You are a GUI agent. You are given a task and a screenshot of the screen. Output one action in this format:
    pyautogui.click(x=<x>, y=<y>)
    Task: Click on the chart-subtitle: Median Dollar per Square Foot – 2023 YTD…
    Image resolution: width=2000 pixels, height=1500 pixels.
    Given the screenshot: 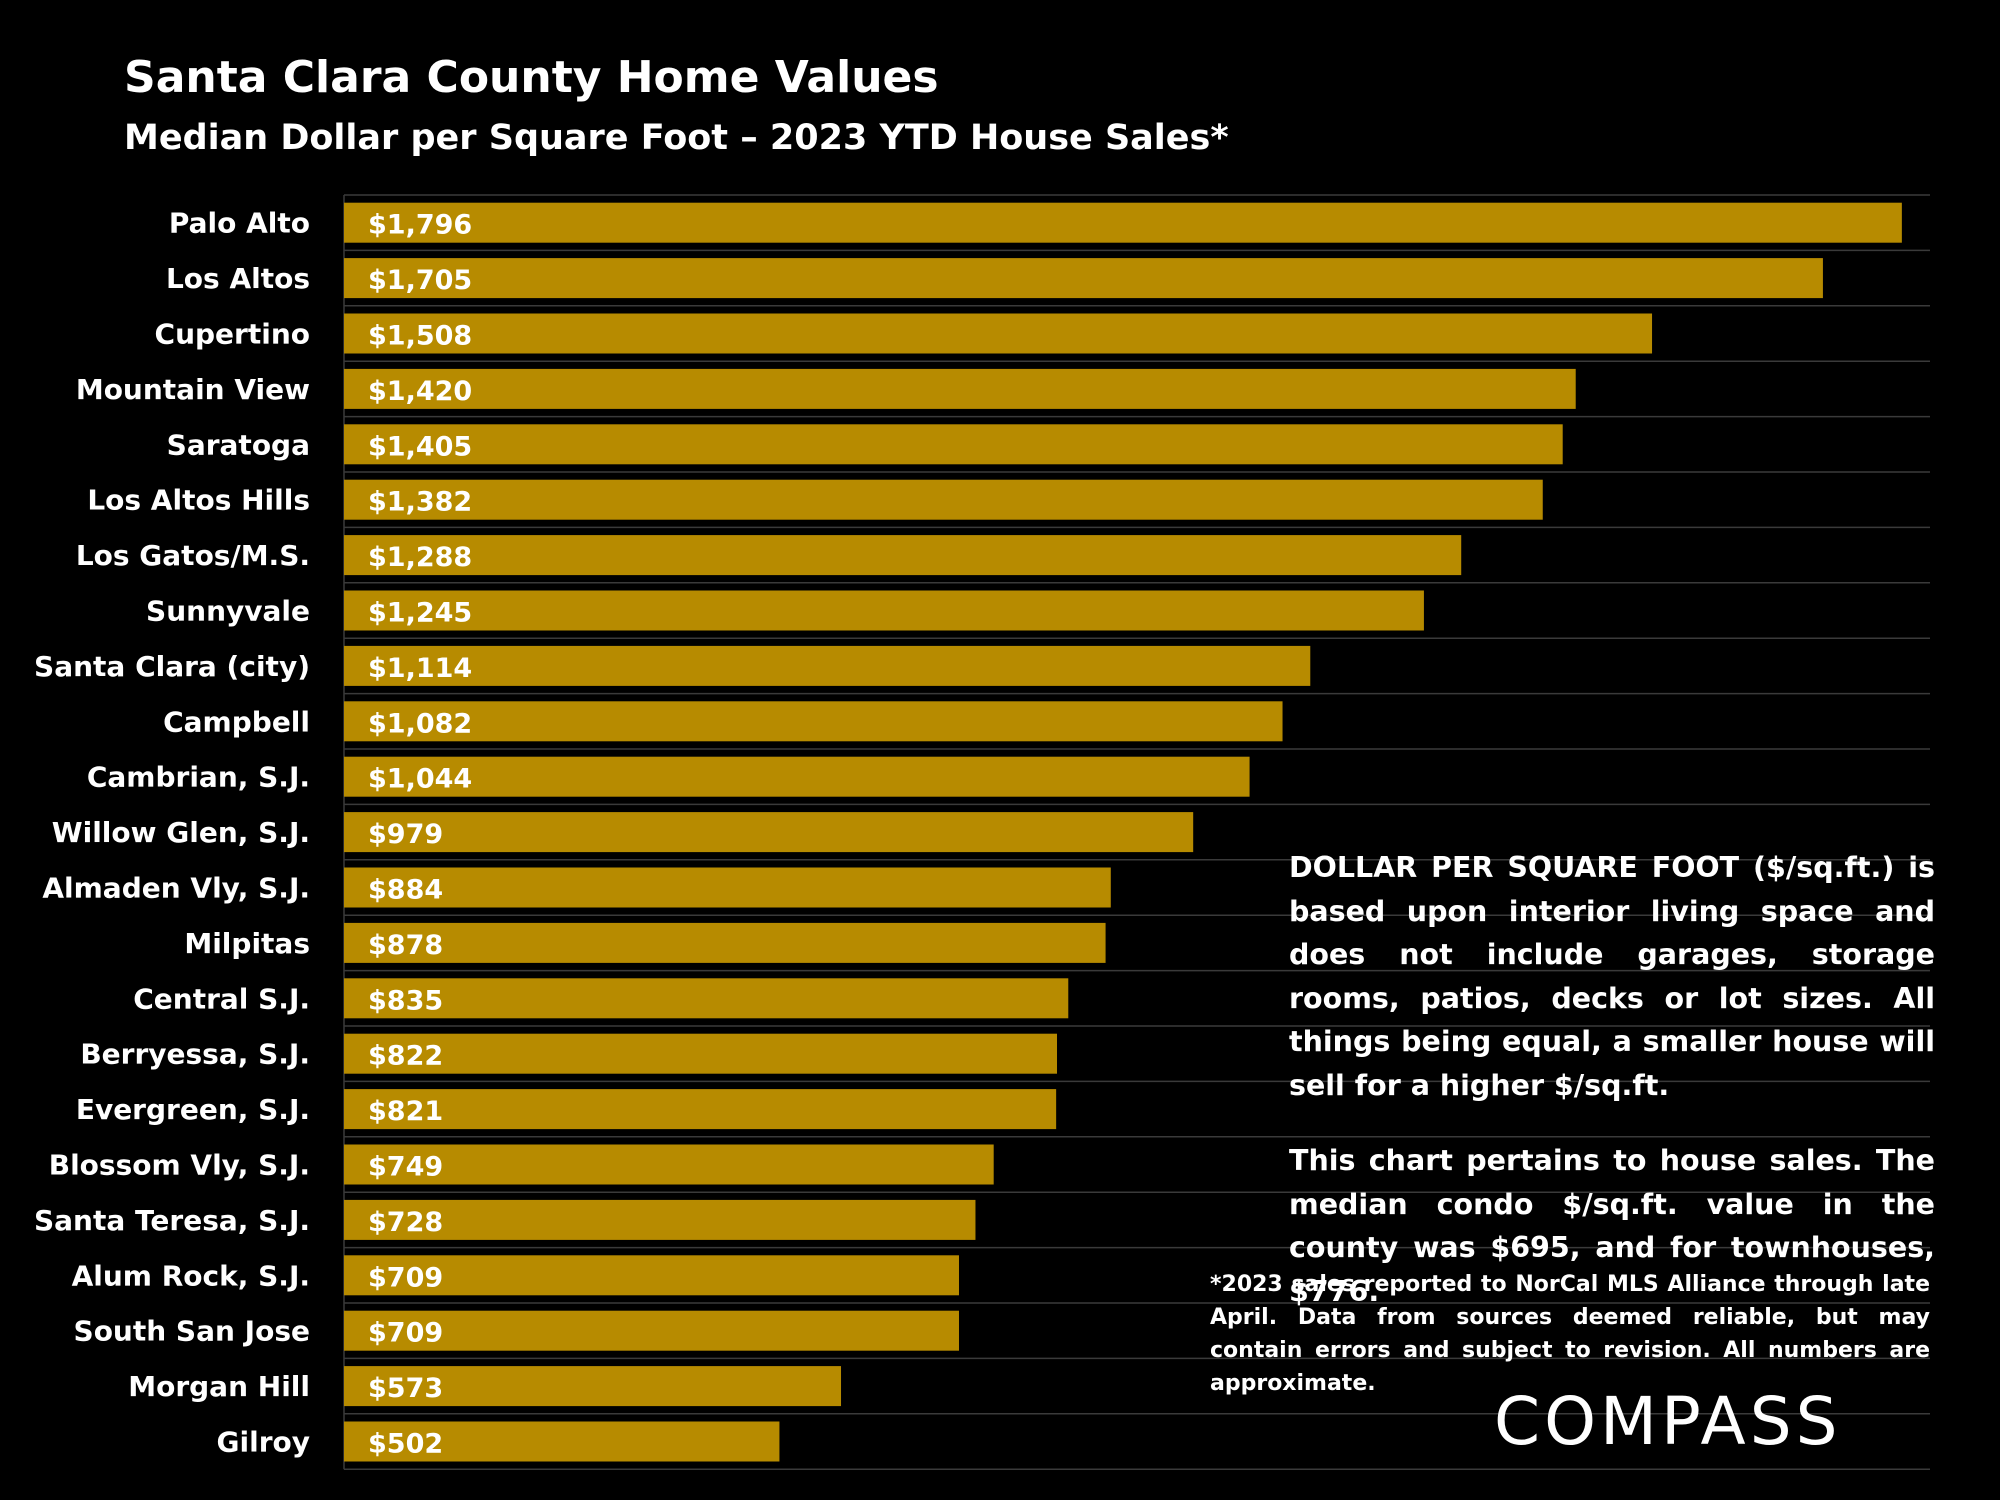 What is the action you would take?
    pyautogui.click(x=676, y=138)
    